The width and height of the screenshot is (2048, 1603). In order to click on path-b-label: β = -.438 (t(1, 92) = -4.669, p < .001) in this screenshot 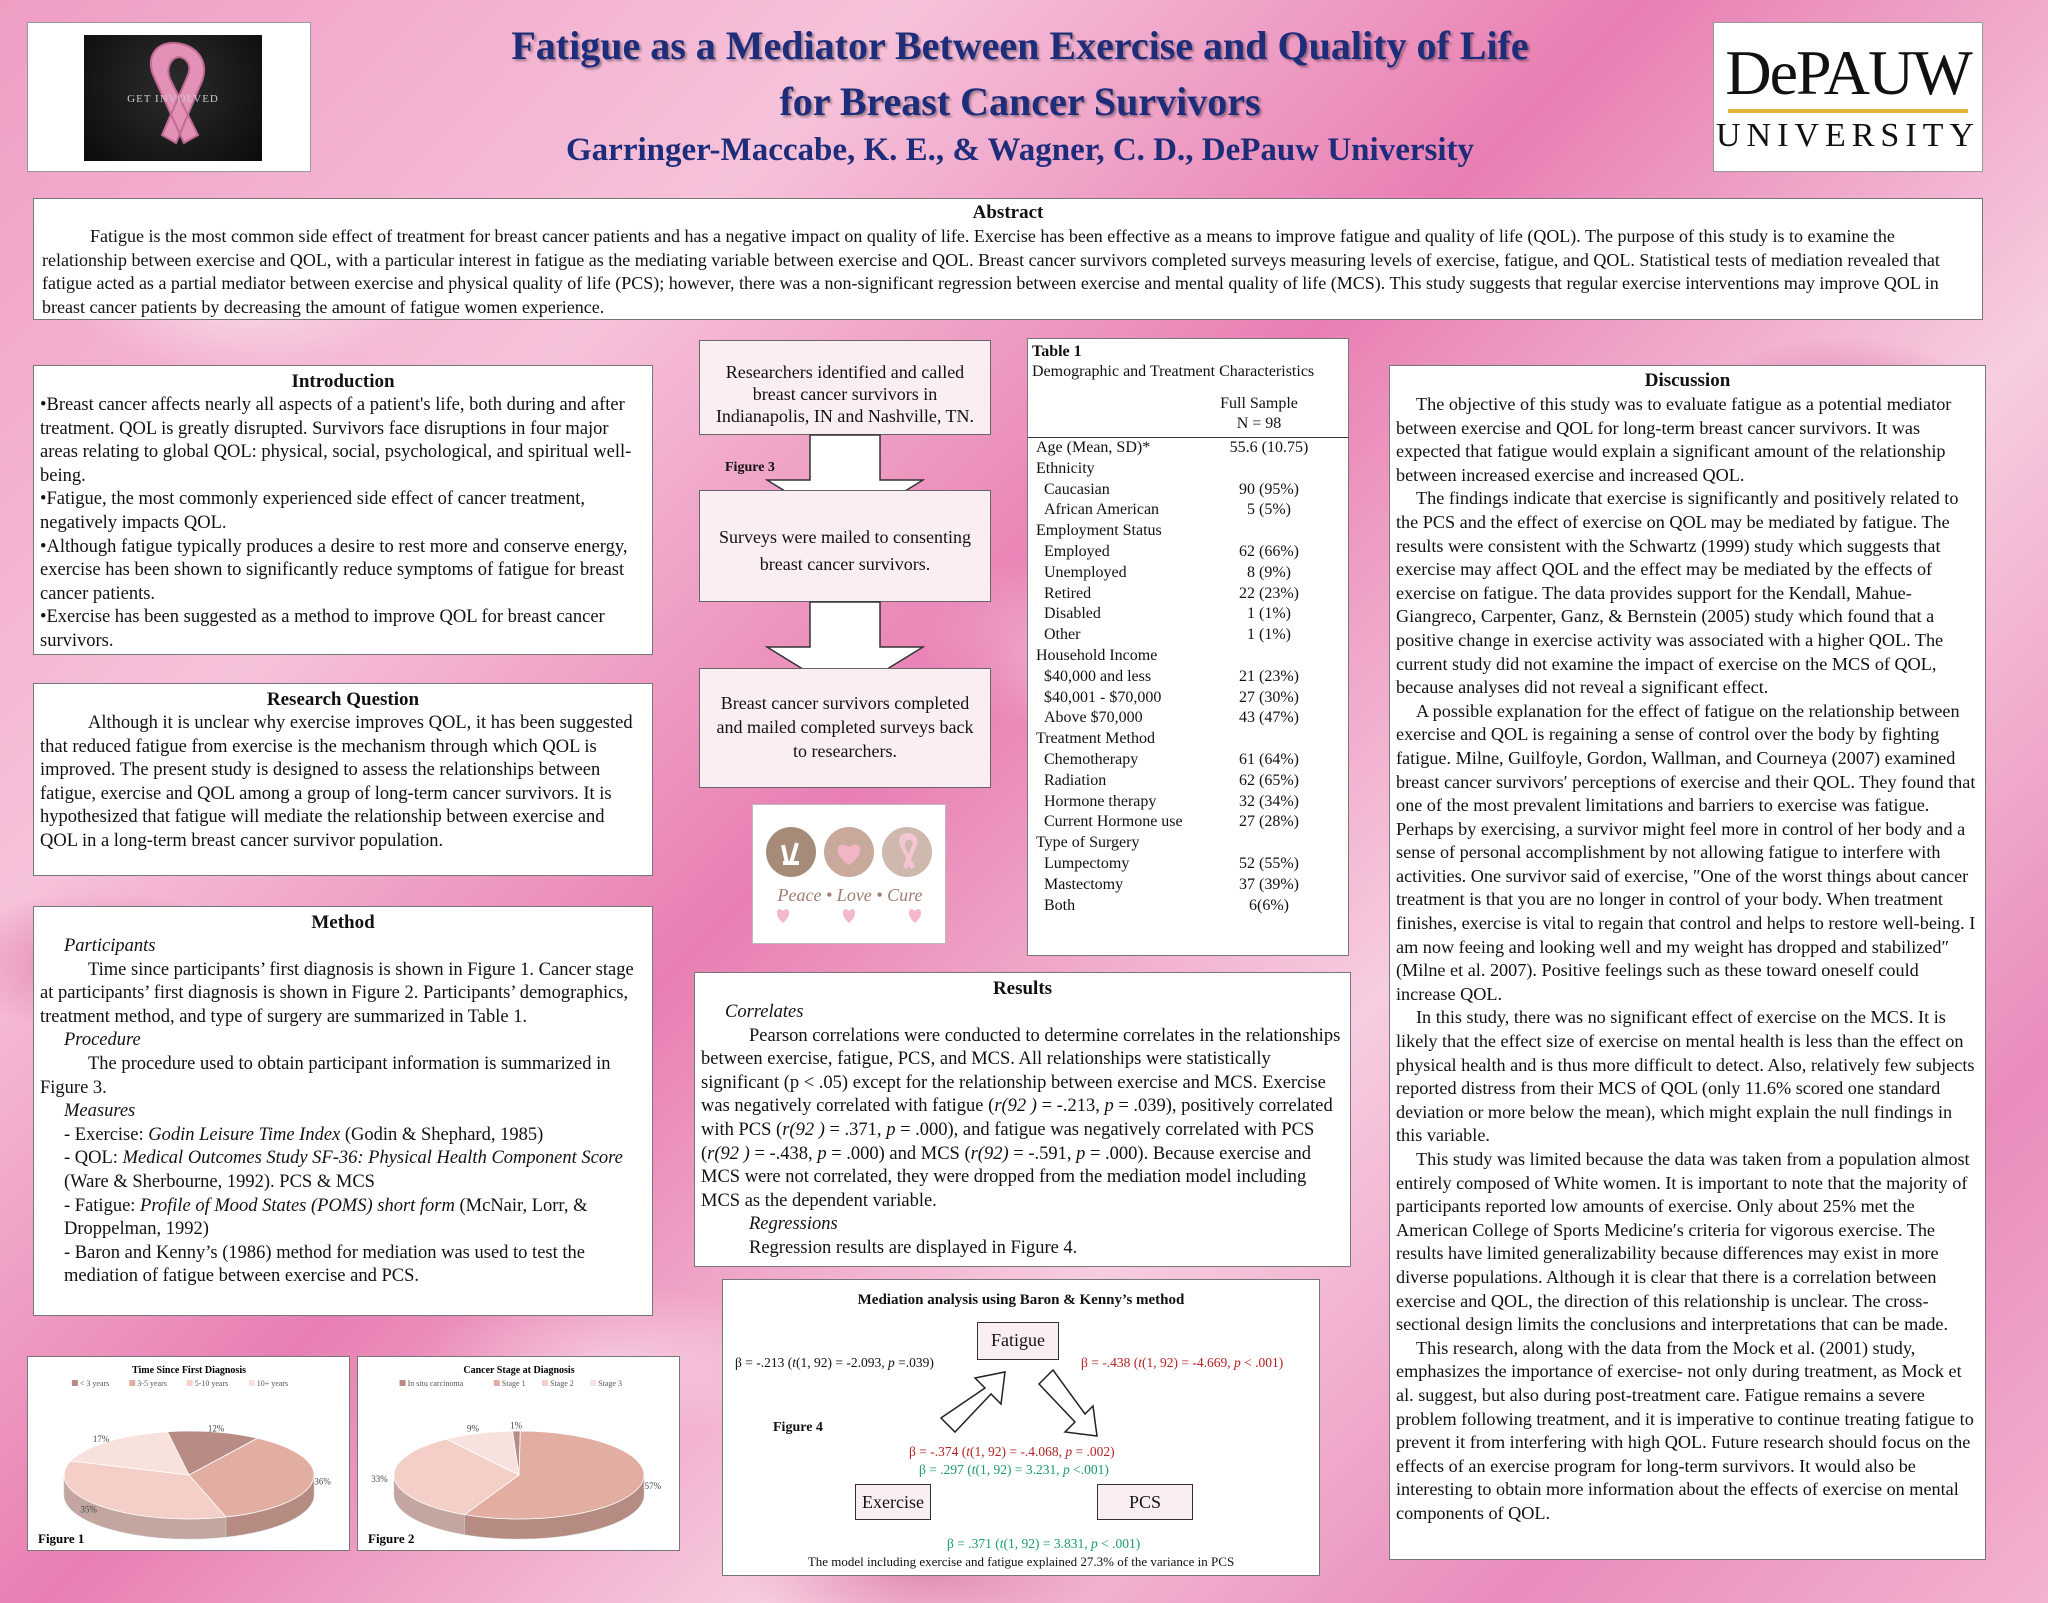, I will do `click(1182, 1362)`.